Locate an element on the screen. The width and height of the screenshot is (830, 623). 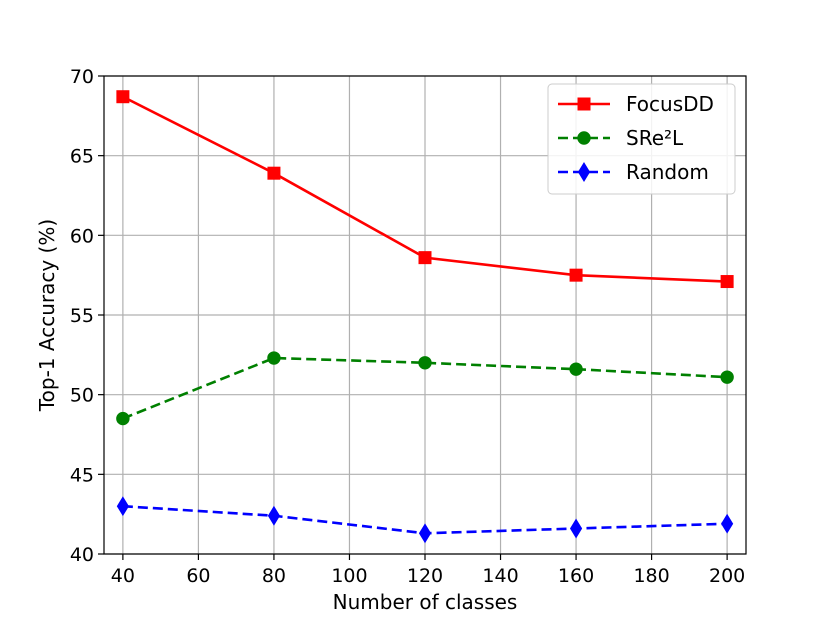
y-tick-label: 65 is located at coordinates (82, 157).